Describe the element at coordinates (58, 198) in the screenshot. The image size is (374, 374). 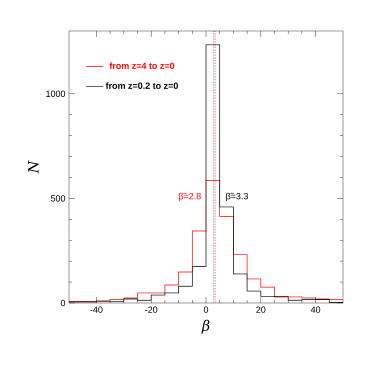
I see `y-tick-label: 500` at that location.